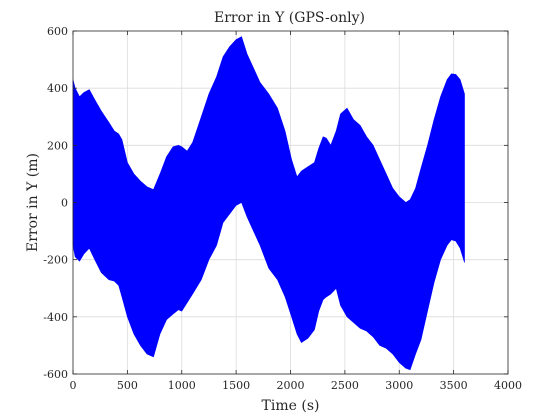 The height and width of the screenshot is (420, 560). Describe the element at coordinates (291, 385) in the screenshot. I see `x-tick-label: 2000` at that location.